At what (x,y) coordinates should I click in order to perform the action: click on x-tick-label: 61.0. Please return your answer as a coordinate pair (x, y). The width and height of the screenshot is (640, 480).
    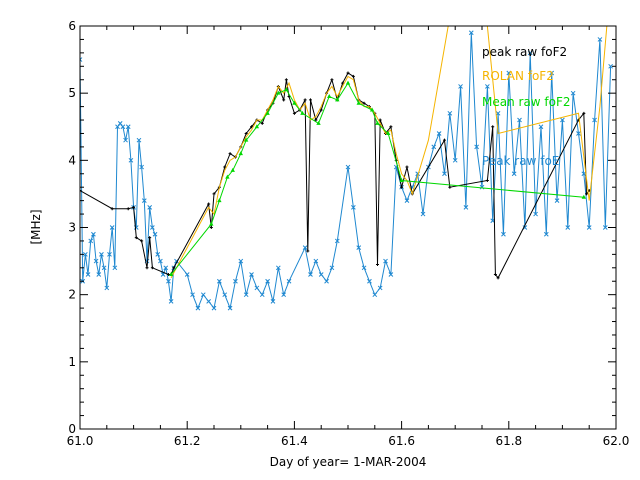
    Looking at the image, I should click on (80, 441).